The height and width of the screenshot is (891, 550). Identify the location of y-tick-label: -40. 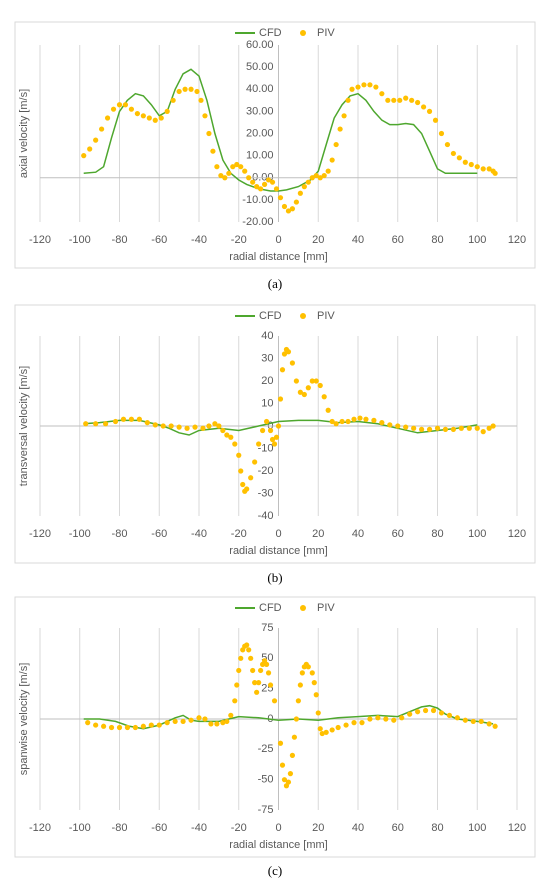
(266, 516).